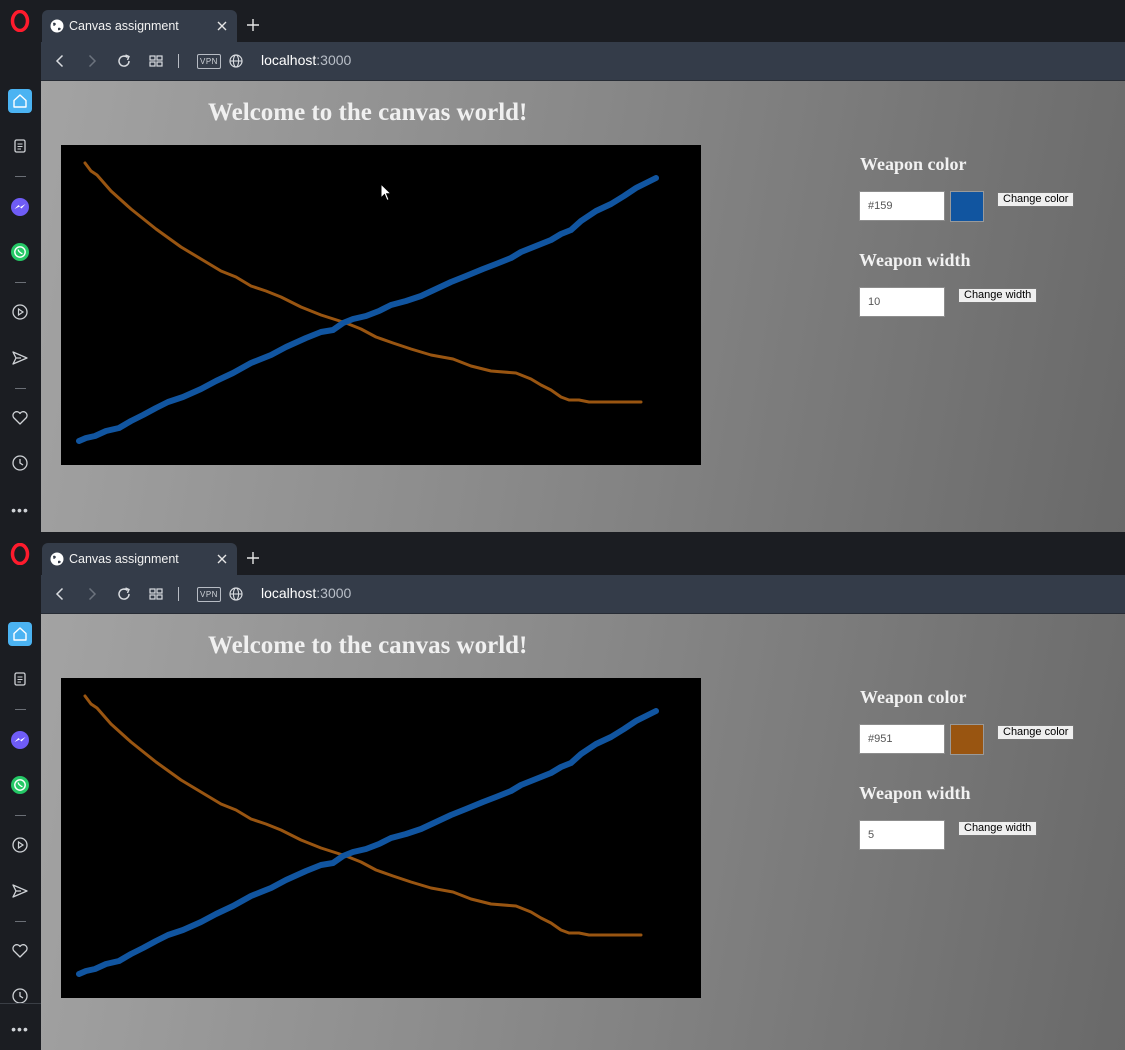  I want to click on weapon-color-input: #159, so click(902, 206).